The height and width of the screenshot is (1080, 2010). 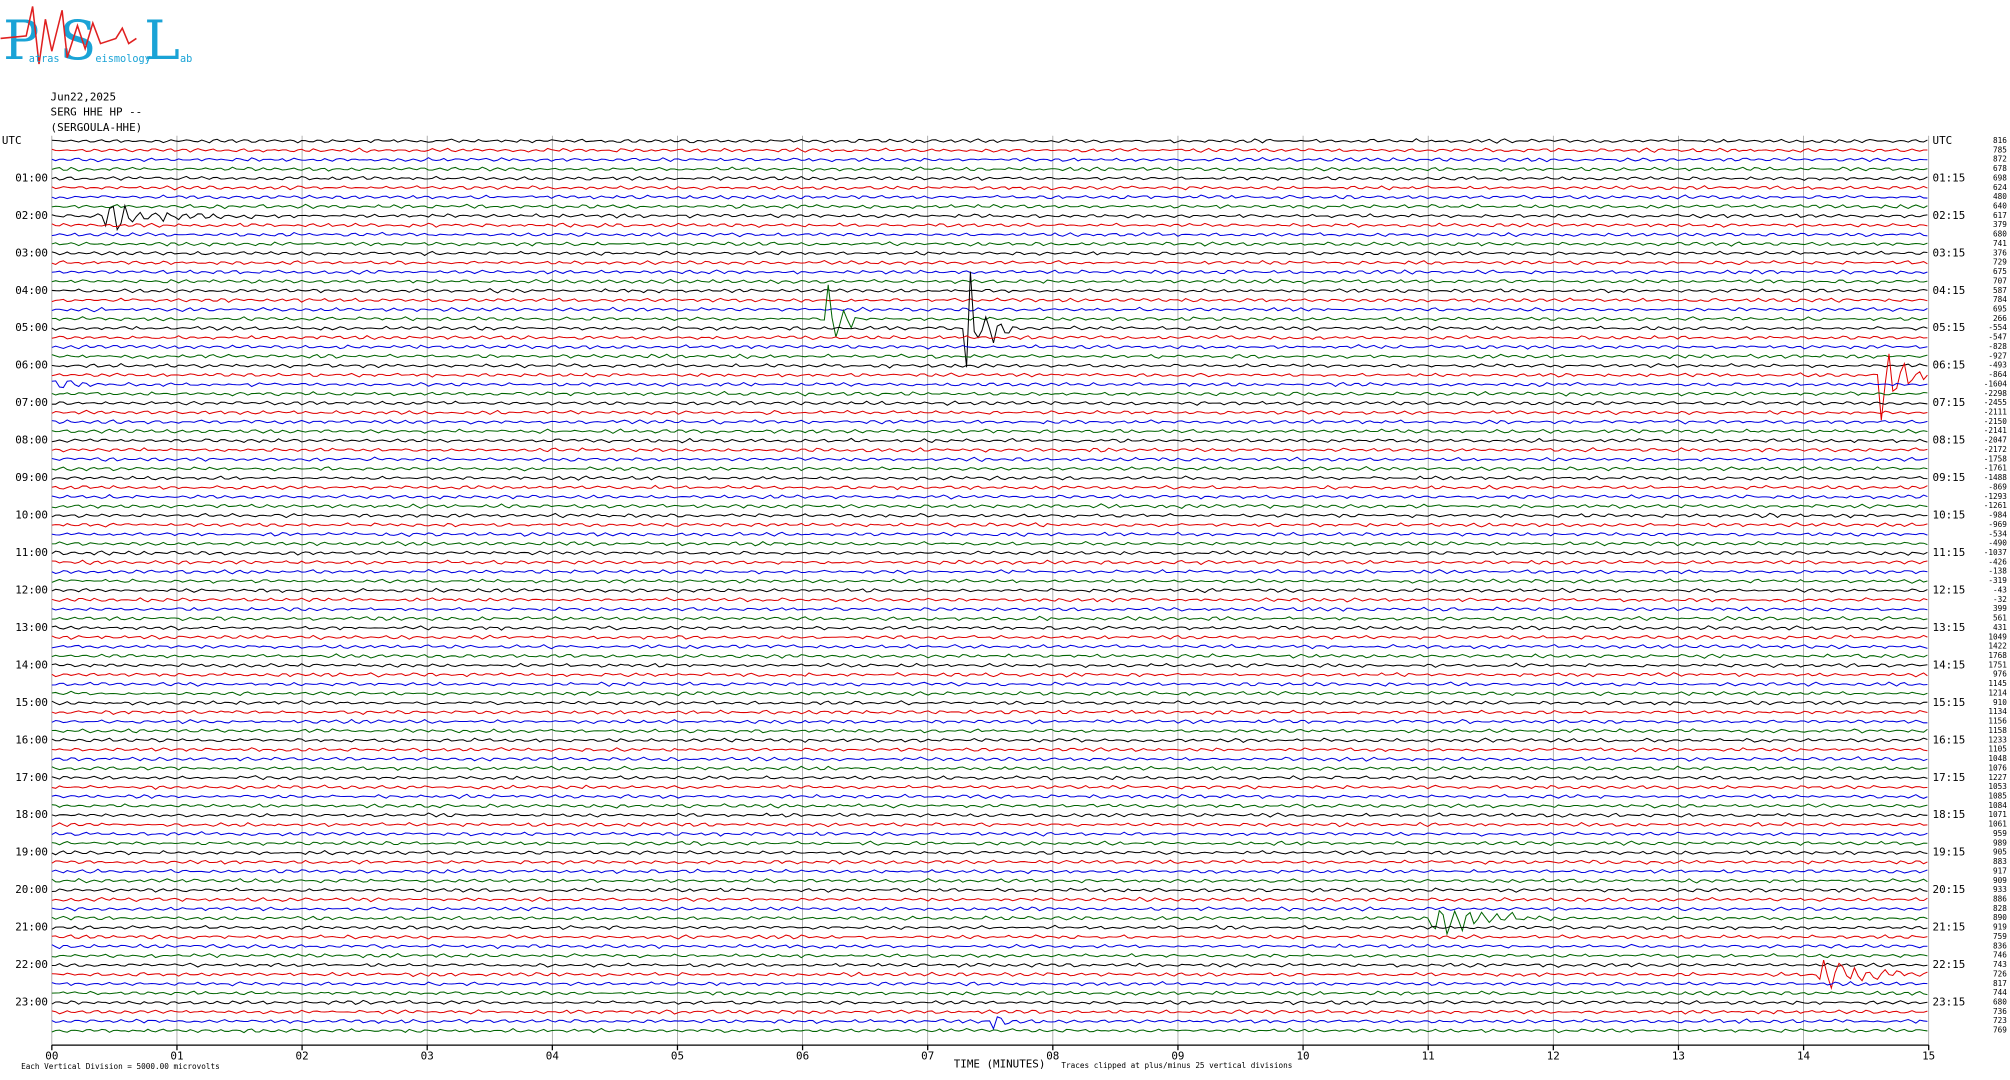 I want to click on hour-label: 04:15, so click(x=1949, y=290).